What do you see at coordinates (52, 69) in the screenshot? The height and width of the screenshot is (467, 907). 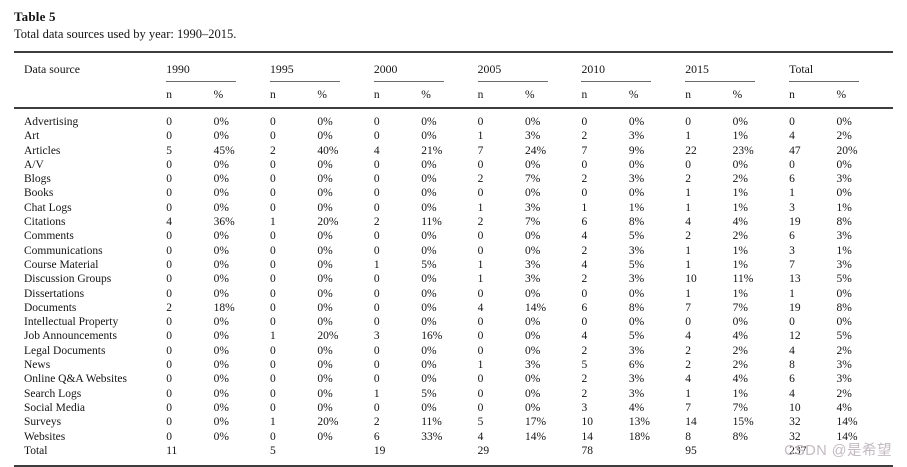 I see `data-source-header: Data source` at bounding box center [52, 69].